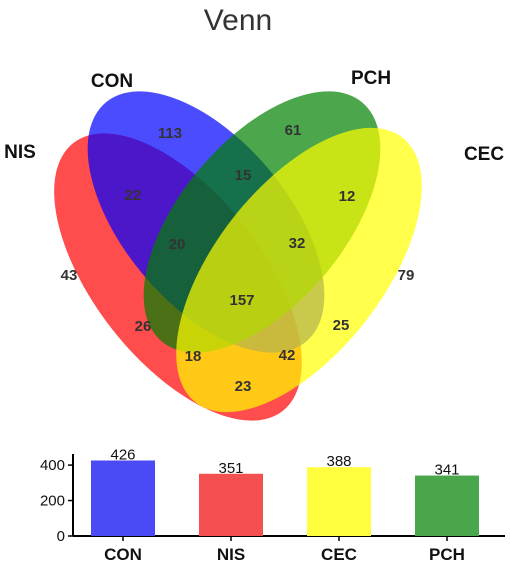 Image resolution: width=510 pixels, height=566 pixels. Describe the element at coordinates (69, 275) in the screenshot. I see `venn-region-nis: 43` at that location.